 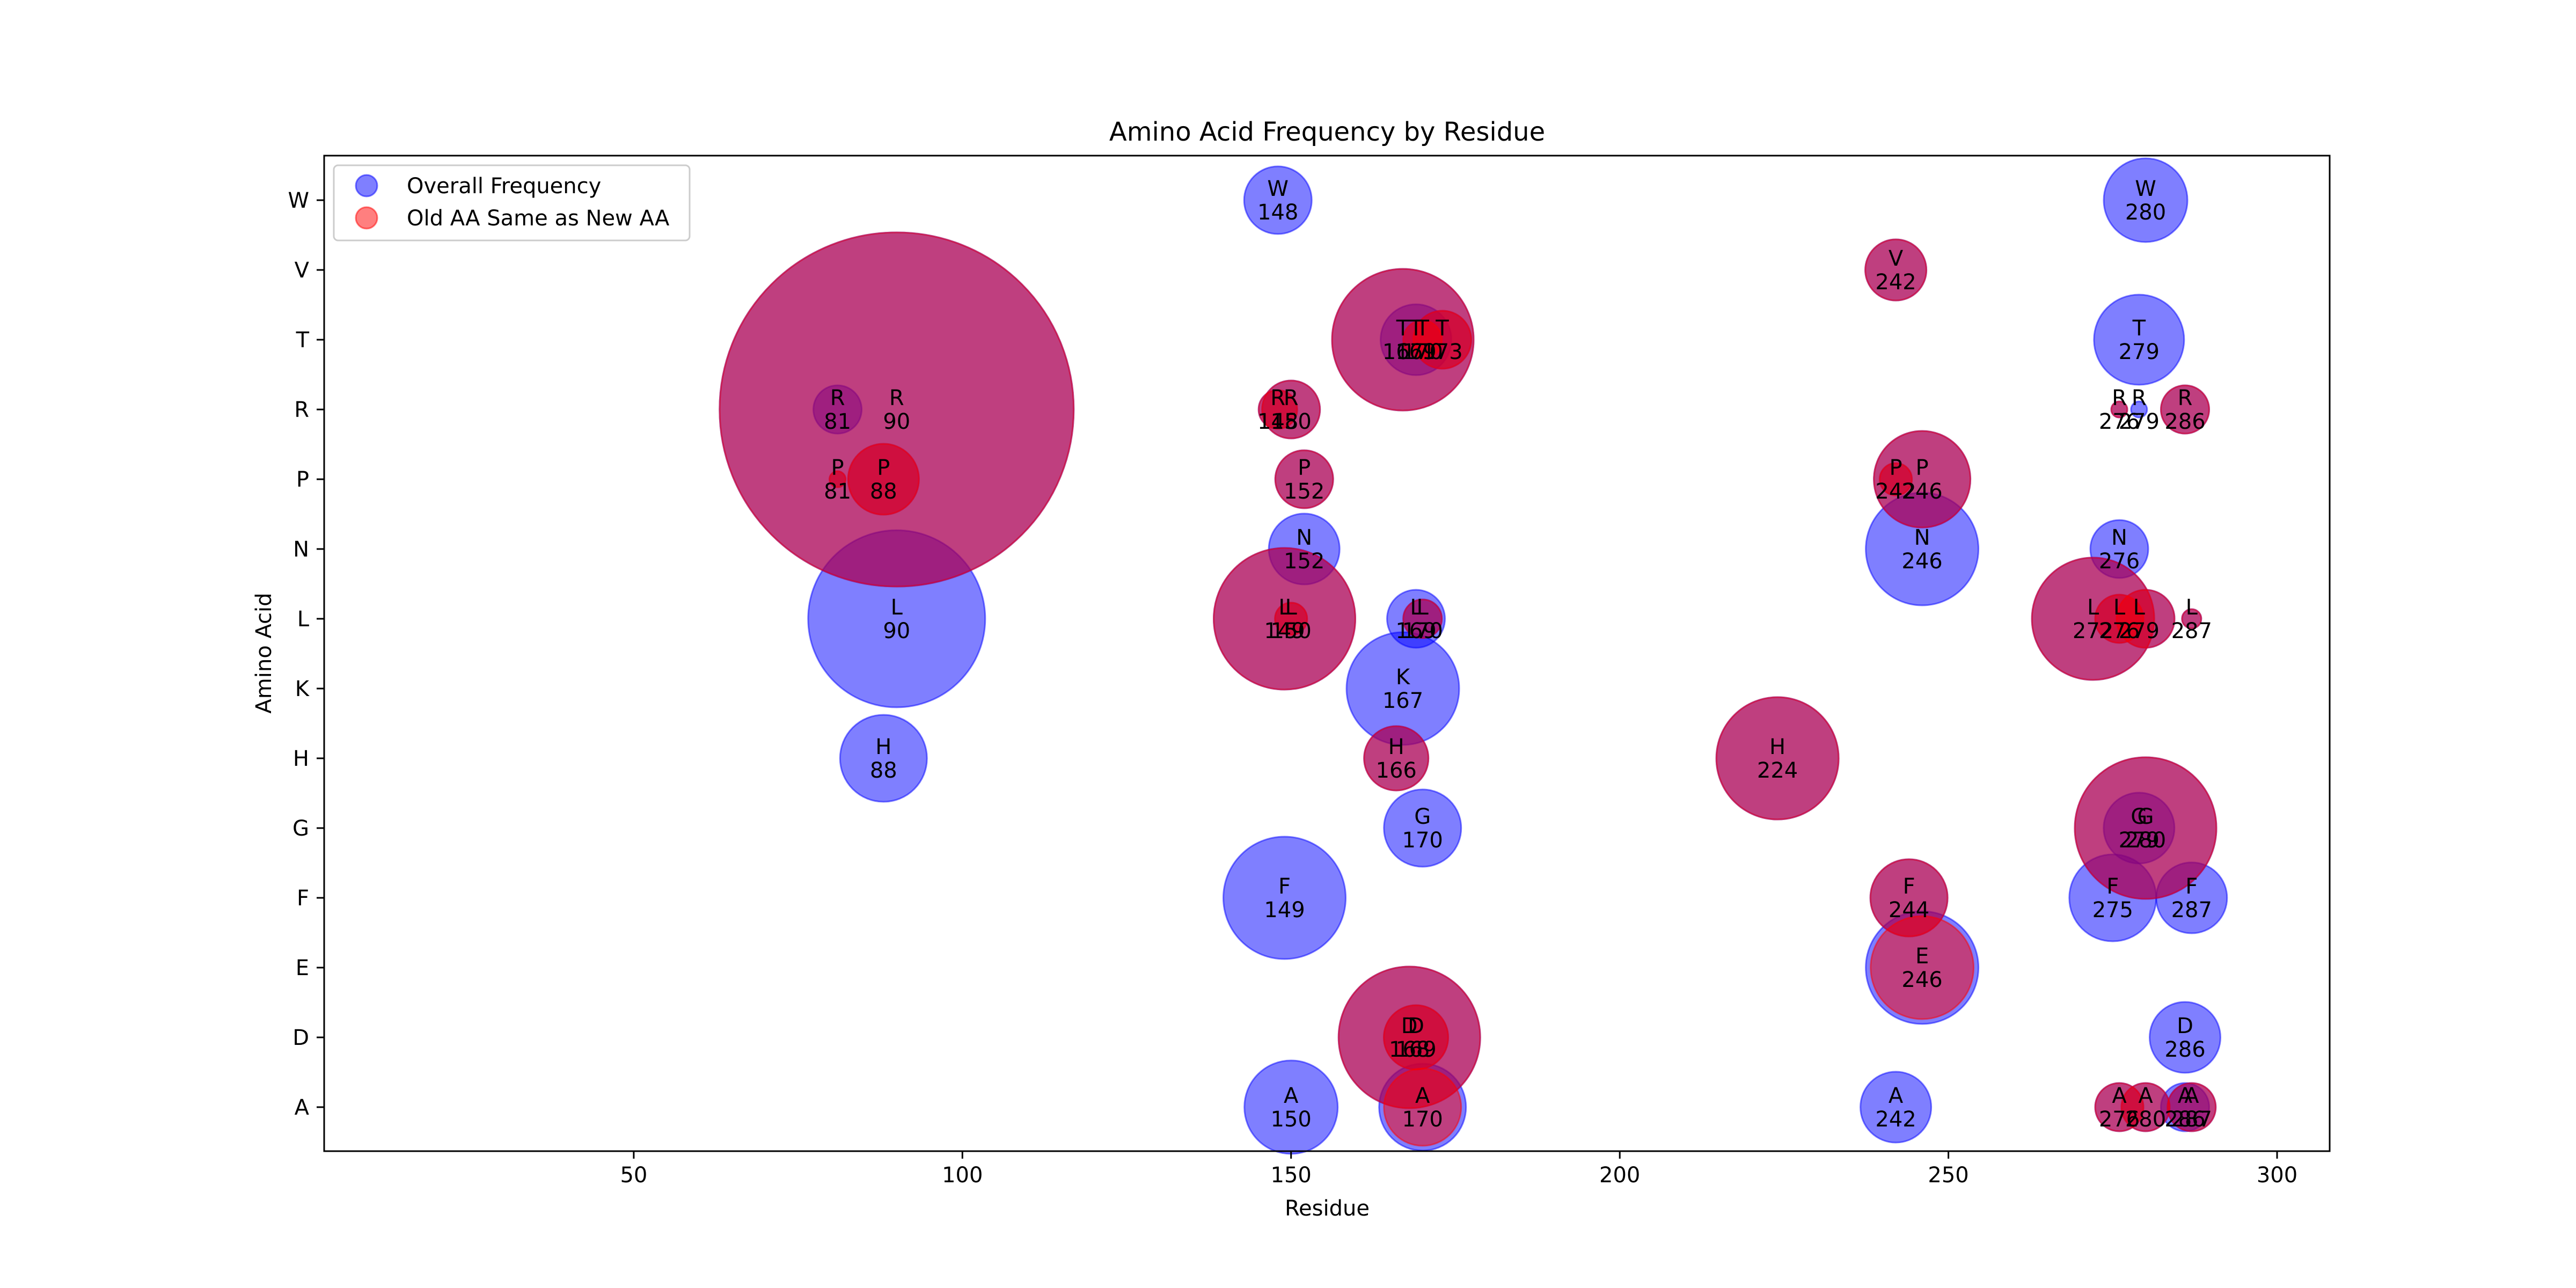 I want to click on legend-label-same-aa: Old AA Same as New AA, so click(x=538, y=218).